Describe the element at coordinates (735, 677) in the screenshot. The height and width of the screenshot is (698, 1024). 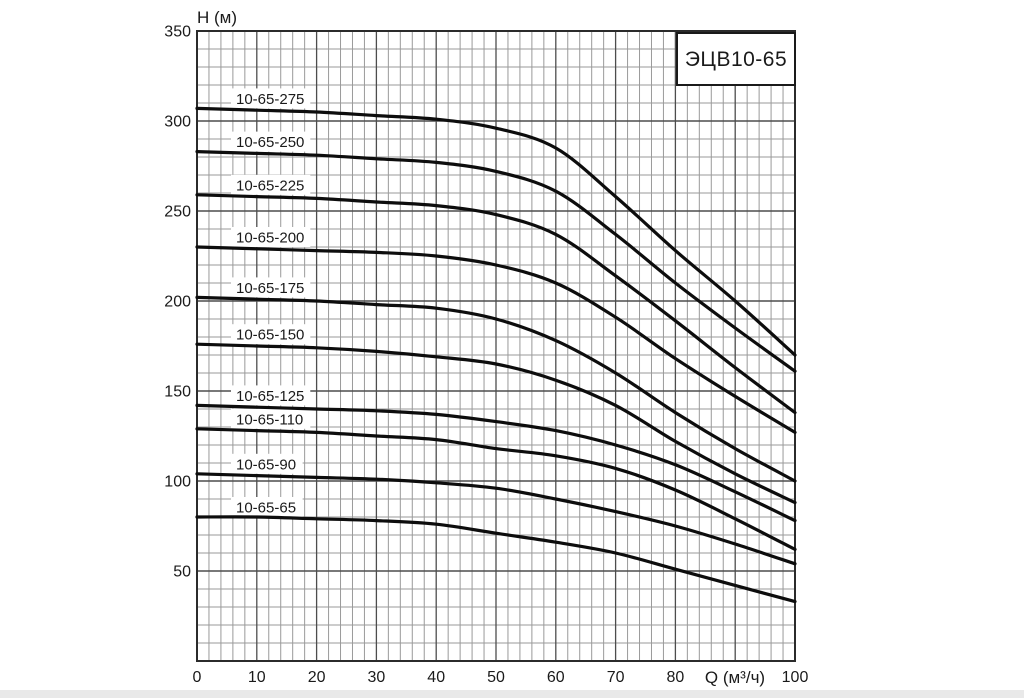
I see `x-axis-title: Q (м³/ч)` at that location.